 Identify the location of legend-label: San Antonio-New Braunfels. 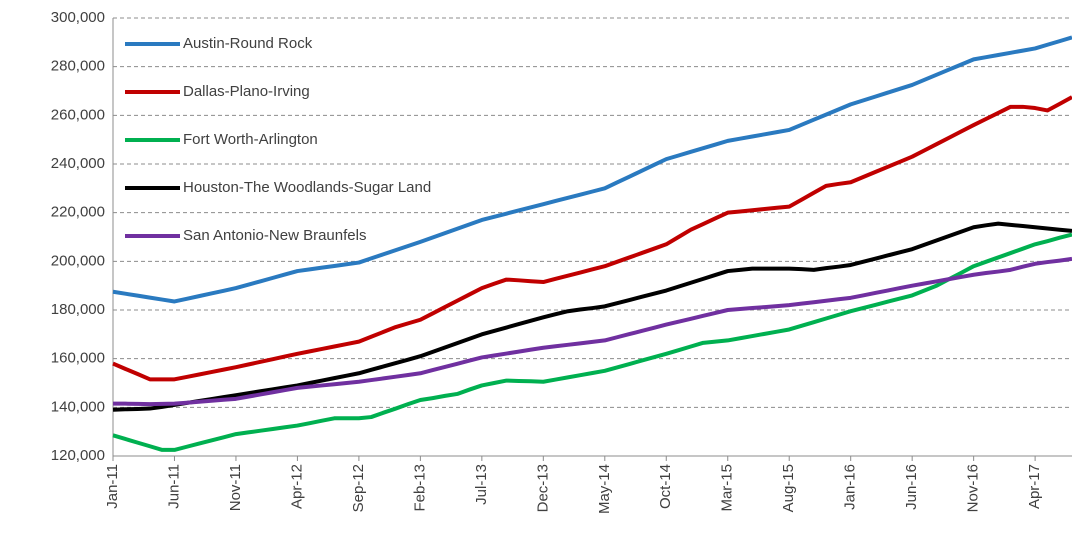
(274, 235).